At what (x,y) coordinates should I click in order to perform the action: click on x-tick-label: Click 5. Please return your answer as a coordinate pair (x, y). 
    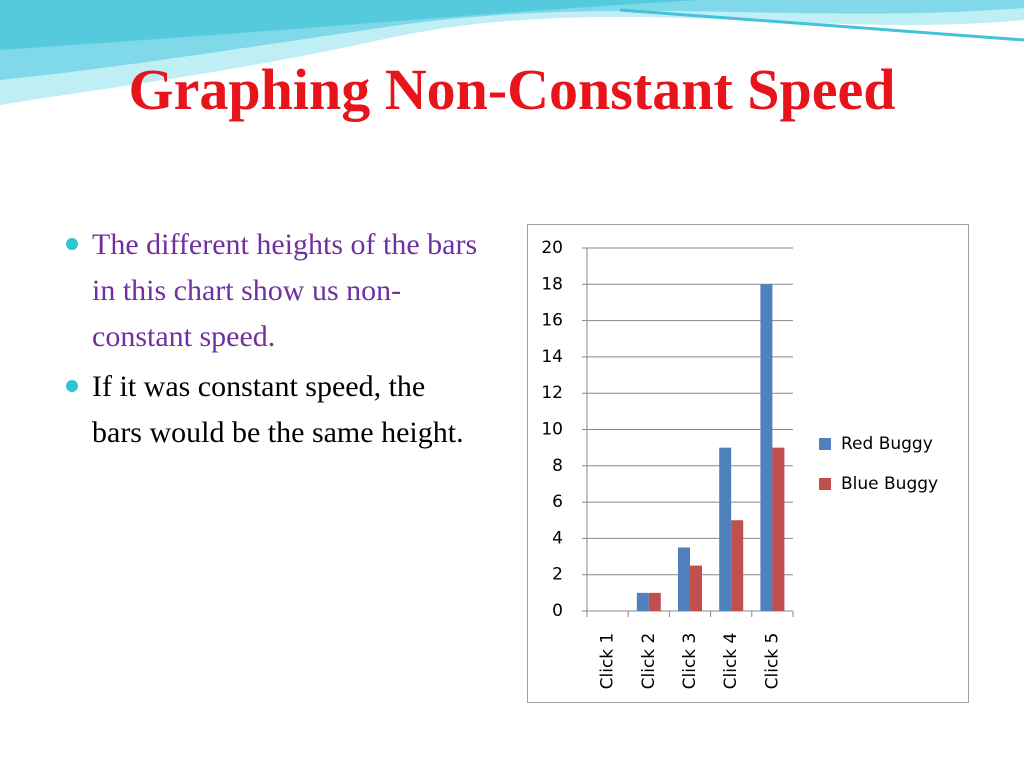
    Looking at the image, I should click on (772, 661).